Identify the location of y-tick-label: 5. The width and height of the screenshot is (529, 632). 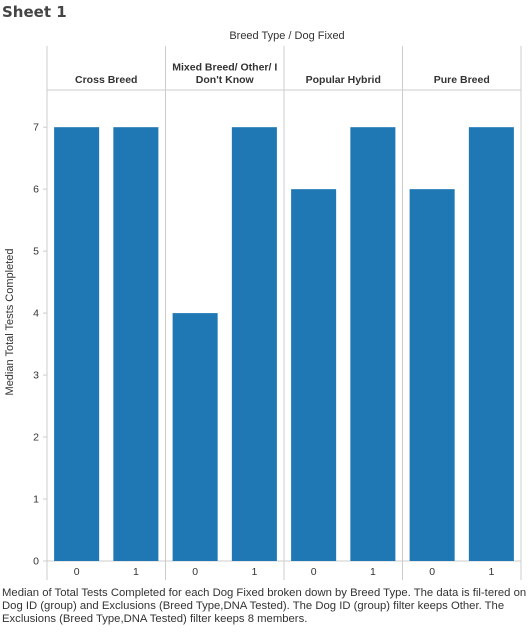
(36, 252).